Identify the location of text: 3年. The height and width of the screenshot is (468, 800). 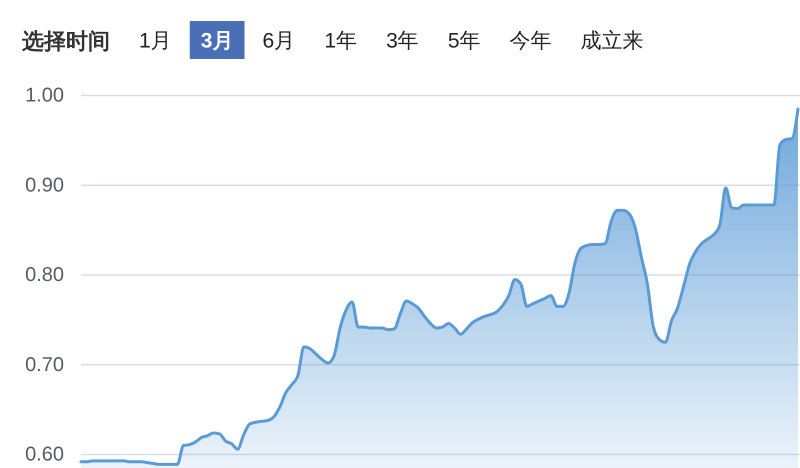
(402, 41).